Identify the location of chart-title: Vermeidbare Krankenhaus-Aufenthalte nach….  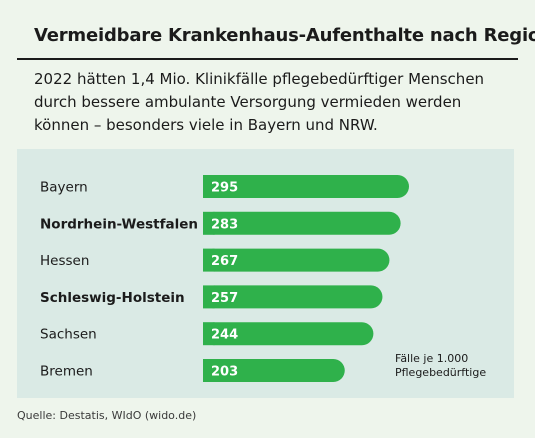
(284, 35).